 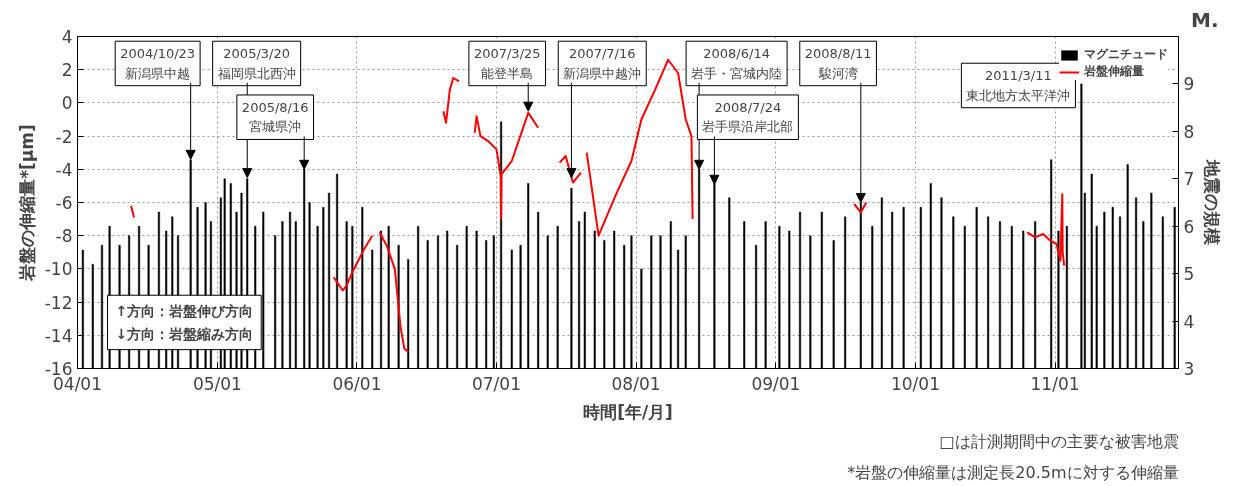 I want to click on annotation: 2004/10/23 新潟県中越, so click(x=158, y=63).